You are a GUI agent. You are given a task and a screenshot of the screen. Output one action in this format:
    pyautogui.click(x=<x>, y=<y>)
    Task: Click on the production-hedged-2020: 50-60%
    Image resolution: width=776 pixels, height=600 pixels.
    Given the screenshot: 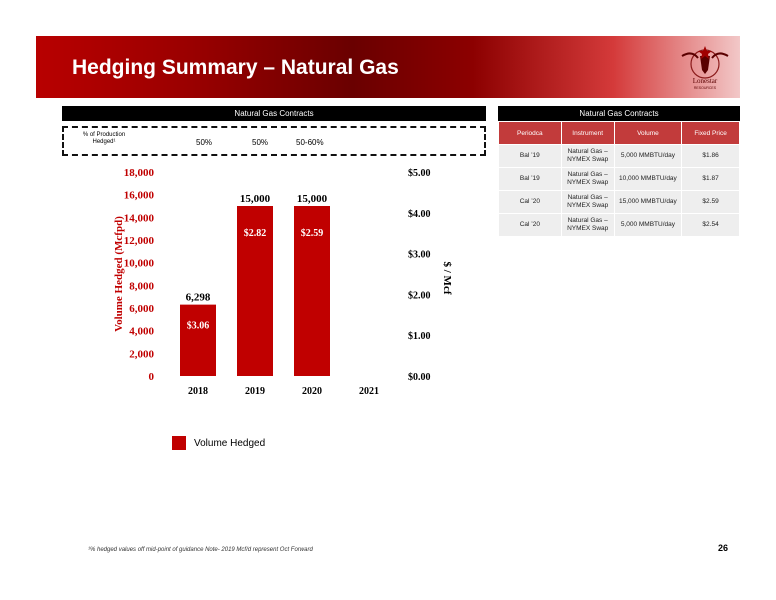 What is the action you would take?
    pyautogui.click(x=310, y=142)
    